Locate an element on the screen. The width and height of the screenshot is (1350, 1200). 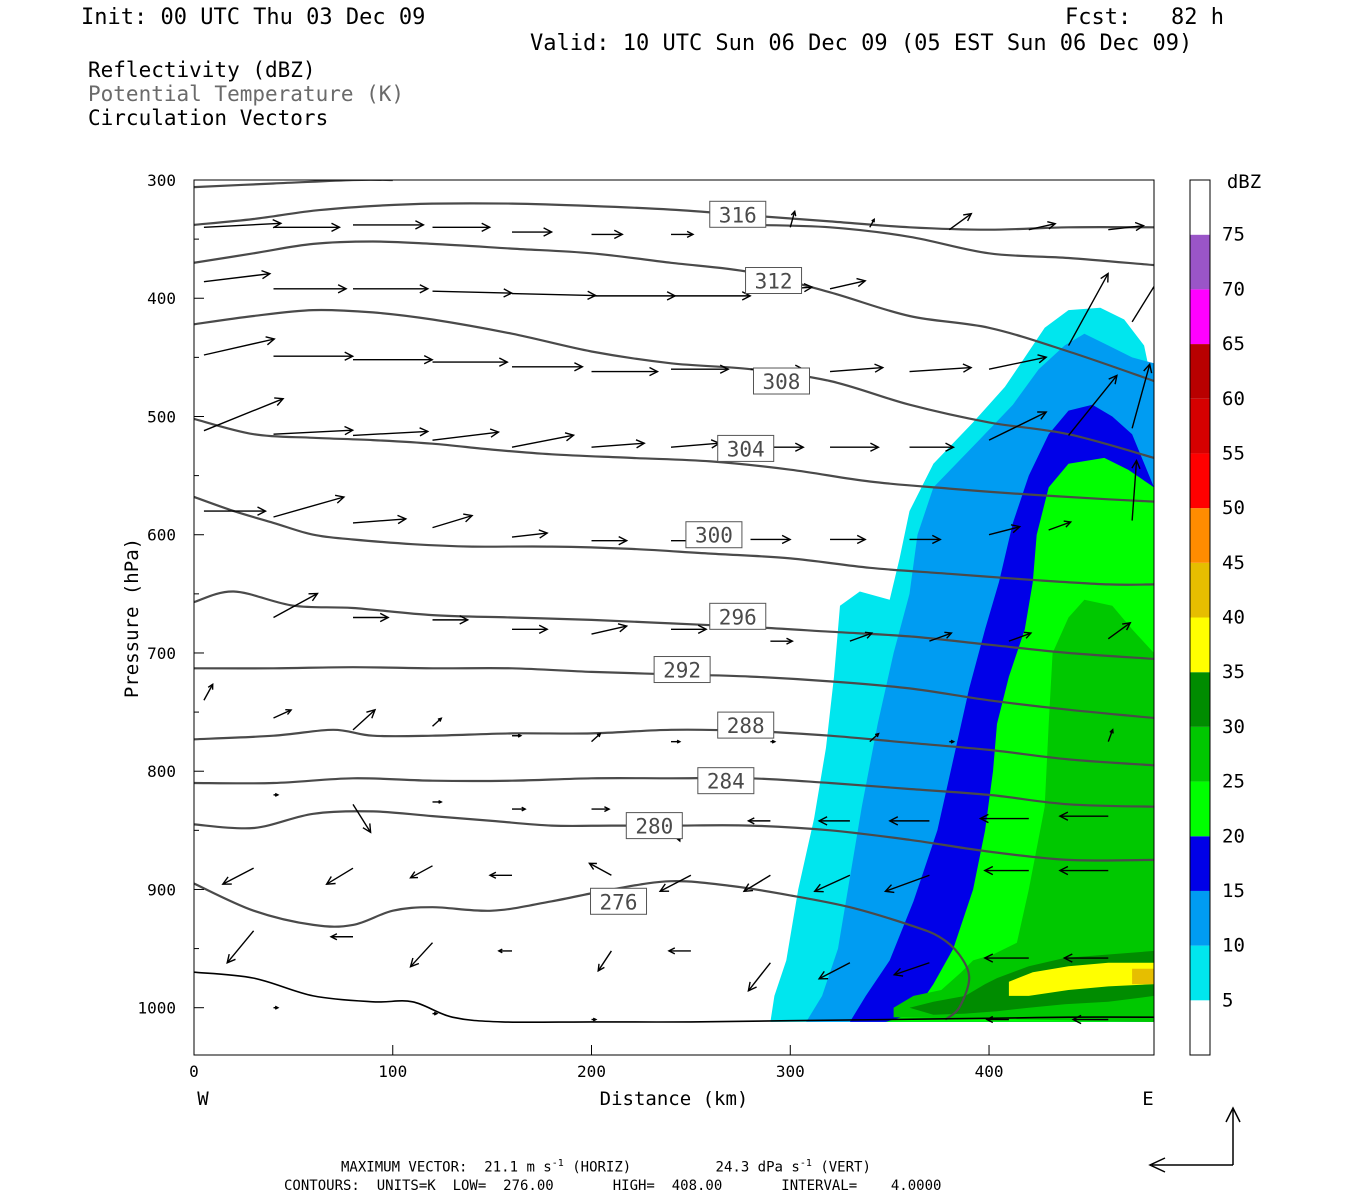
y-tick-label: 600 is located at coordinates (161, 535).